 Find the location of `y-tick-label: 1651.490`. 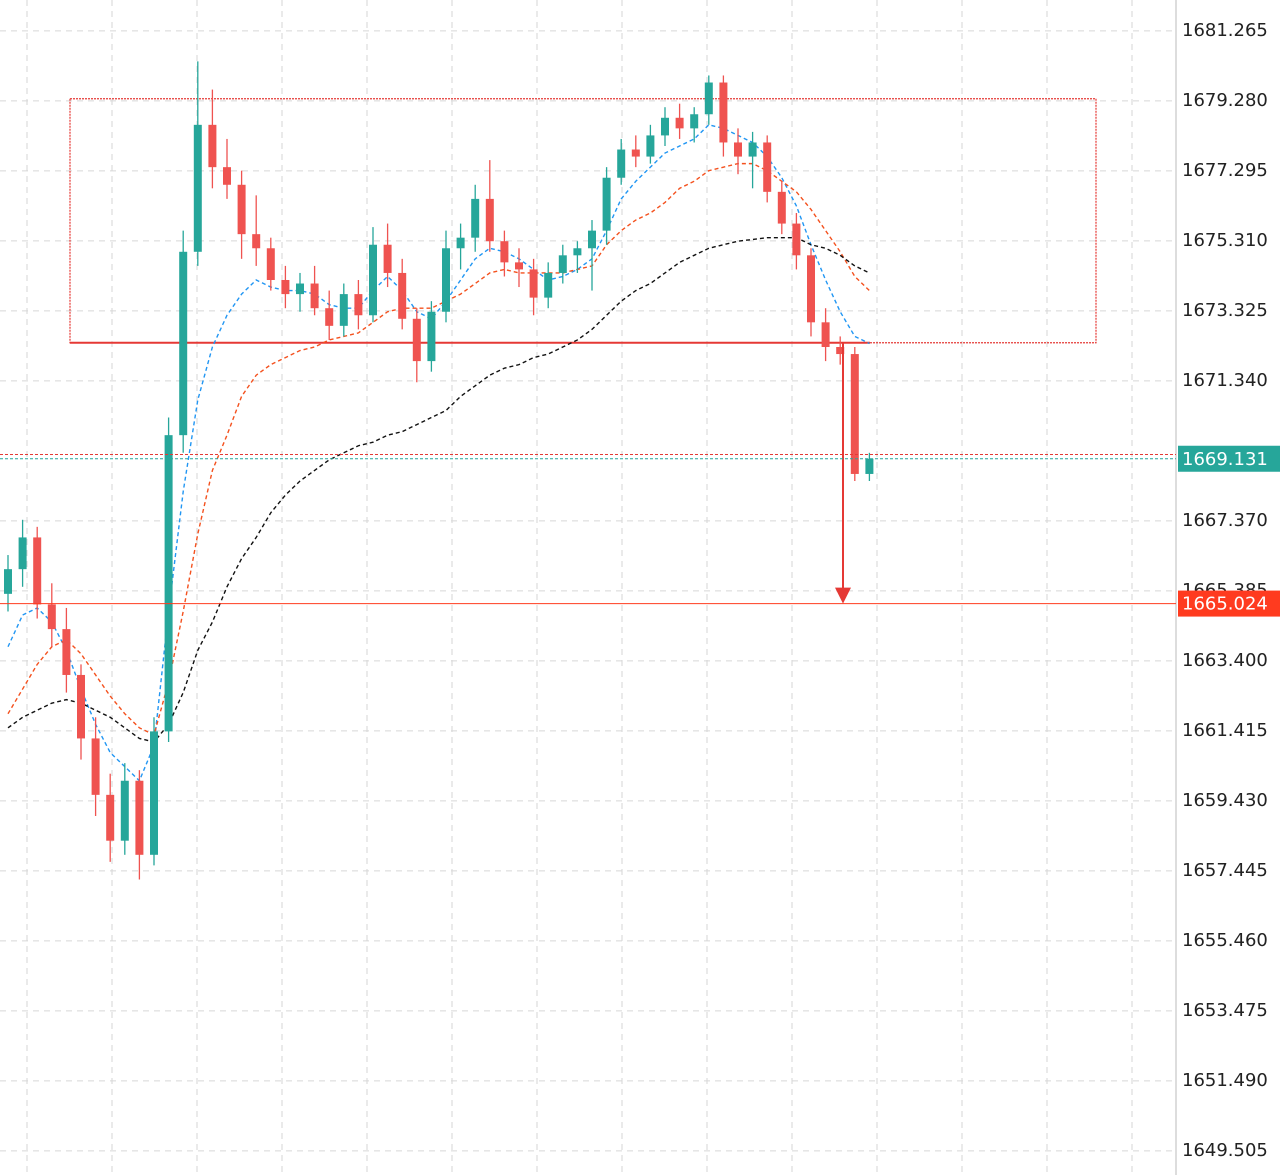

y-tick-label: 1651.490 is located at coordinates (1225, 1080).